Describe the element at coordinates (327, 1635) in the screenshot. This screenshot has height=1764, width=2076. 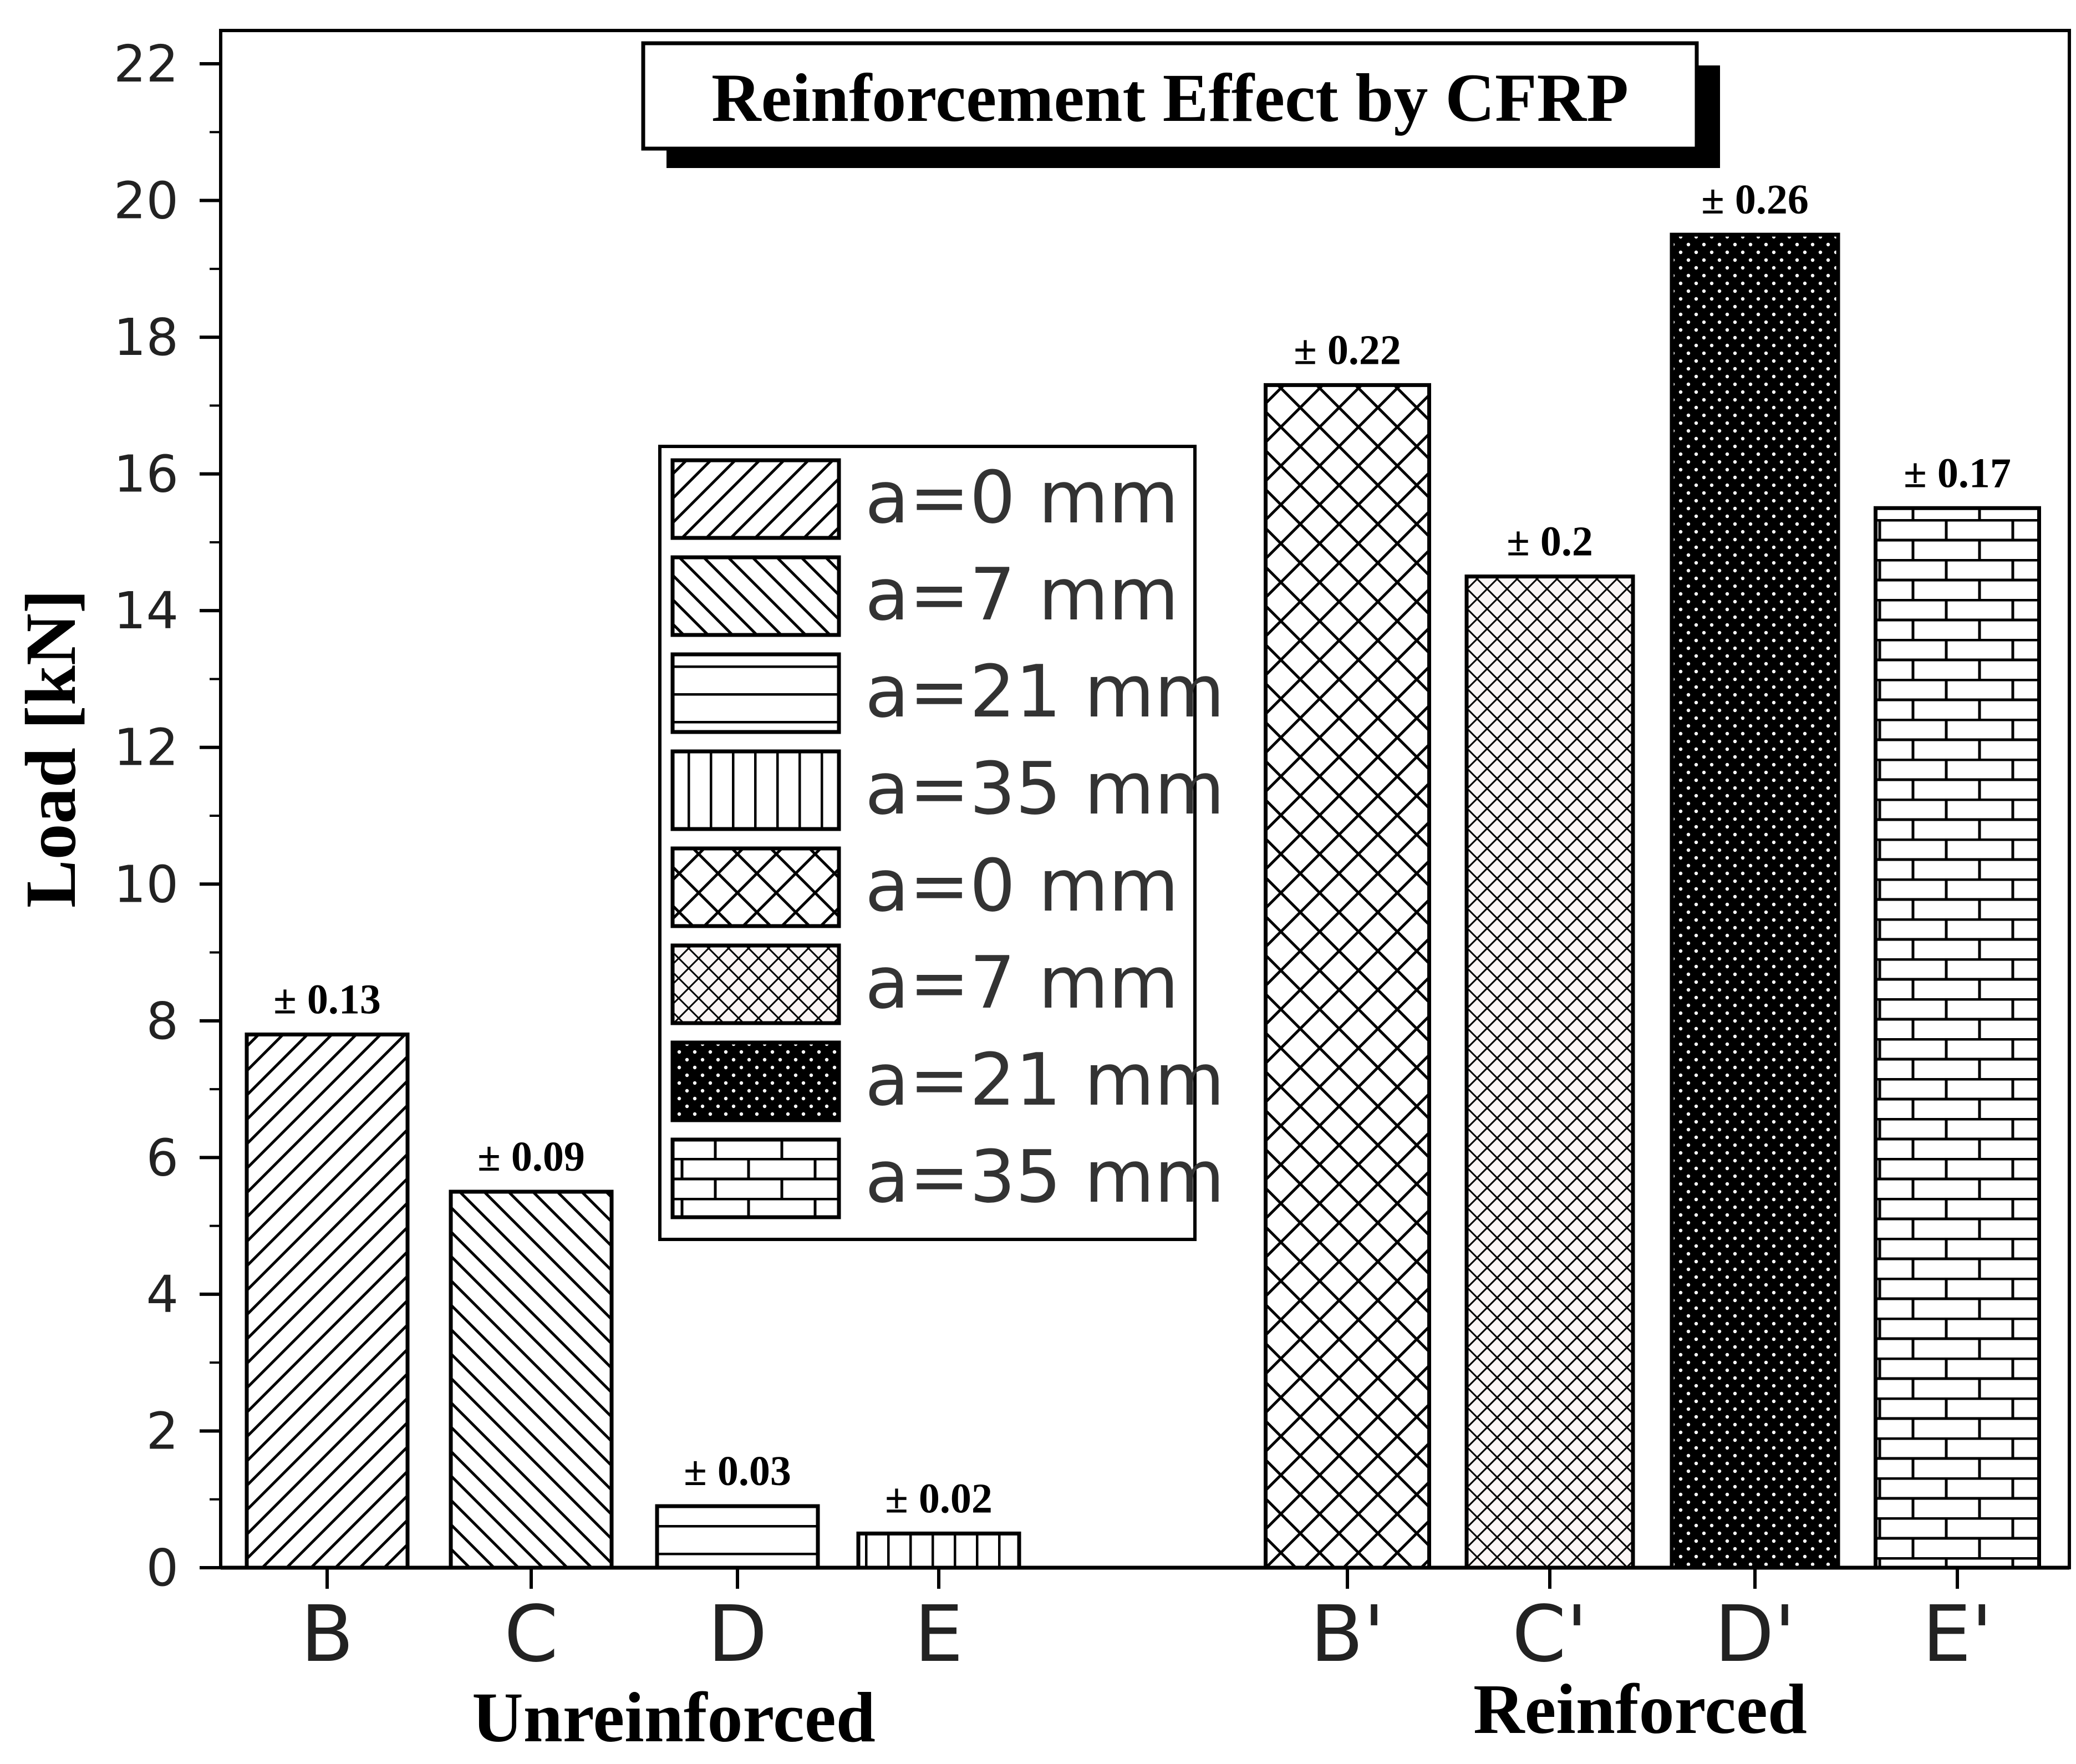
I see `x-tick-label: B` at that location.